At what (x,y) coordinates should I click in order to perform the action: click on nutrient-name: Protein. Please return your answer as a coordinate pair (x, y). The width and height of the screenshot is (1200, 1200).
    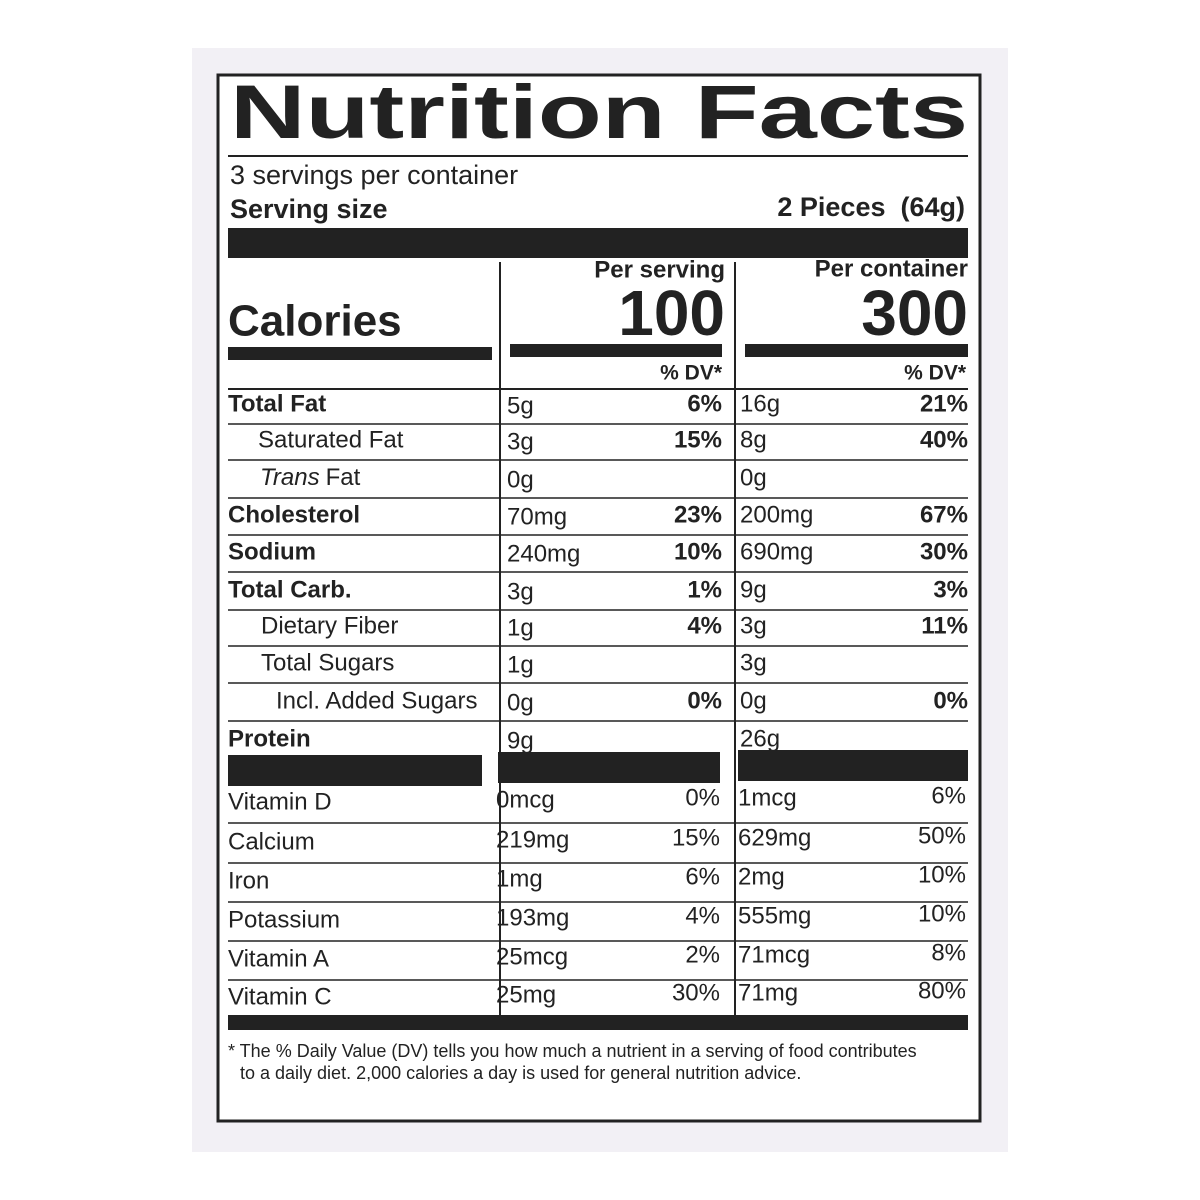
    Looking at the image, I should click on (269, 738).